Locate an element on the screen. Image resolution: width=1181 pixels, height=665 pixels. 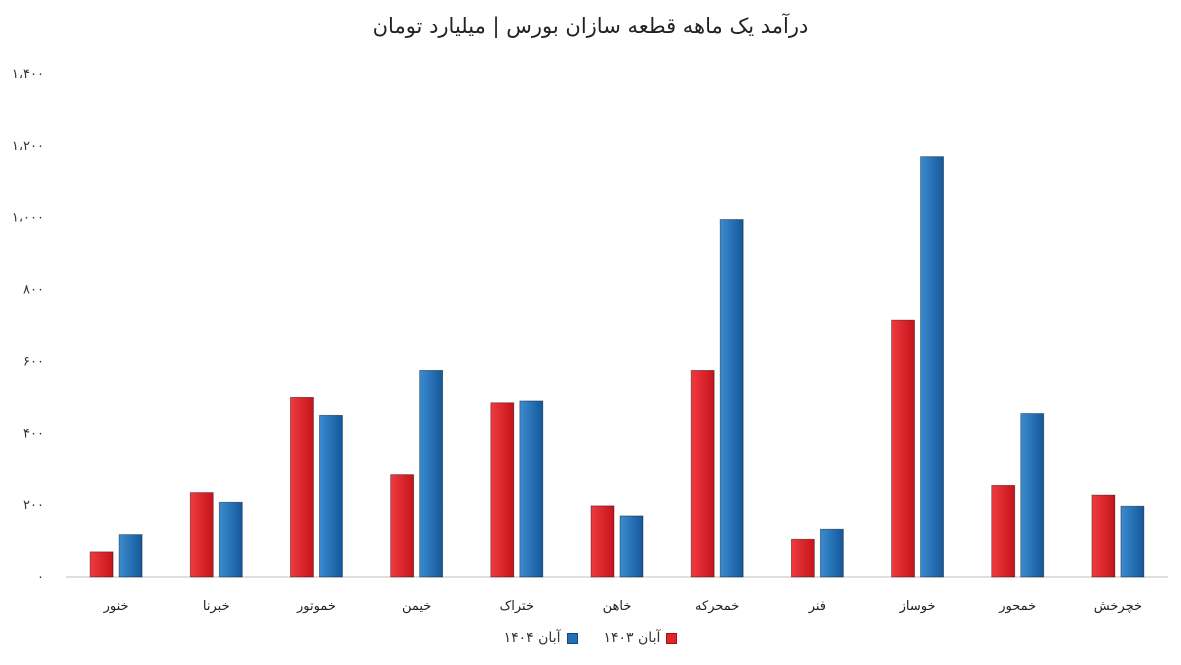
y-tick-label: ۴۰۰ is located at coordinates (33, 433).